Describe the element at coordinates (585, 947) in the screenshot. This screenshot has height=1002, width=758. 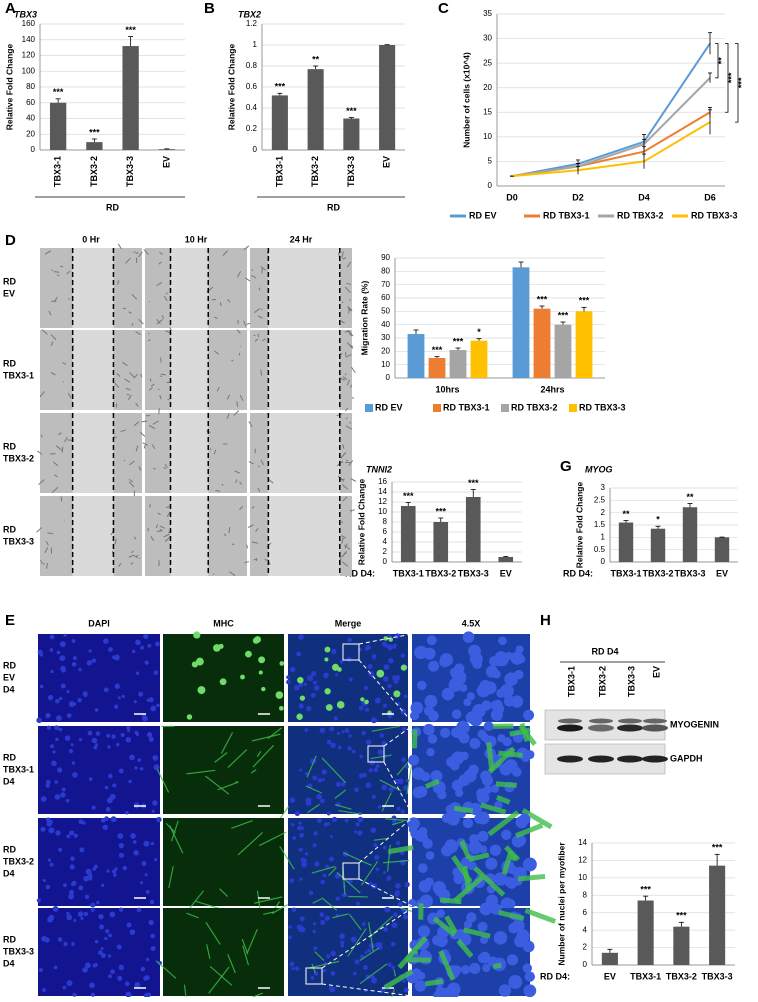
I see `y-tick-label: 2` at that location.